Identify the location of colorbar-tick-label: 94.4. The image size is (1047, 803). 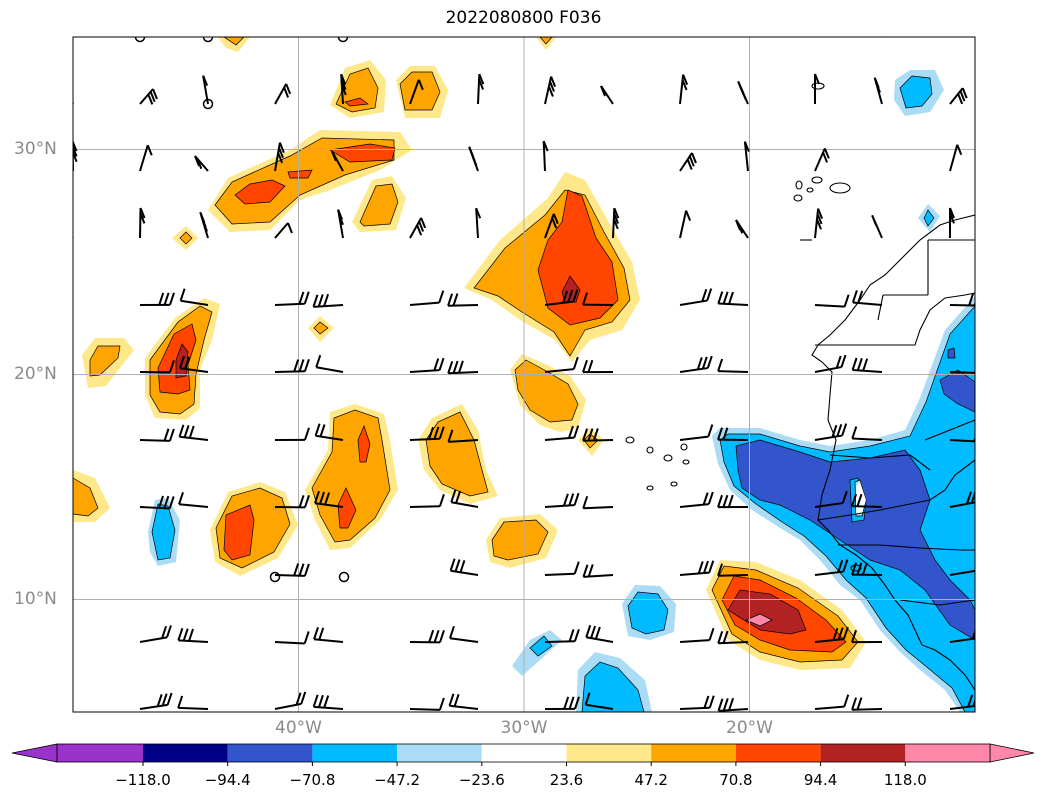
(820, 780).